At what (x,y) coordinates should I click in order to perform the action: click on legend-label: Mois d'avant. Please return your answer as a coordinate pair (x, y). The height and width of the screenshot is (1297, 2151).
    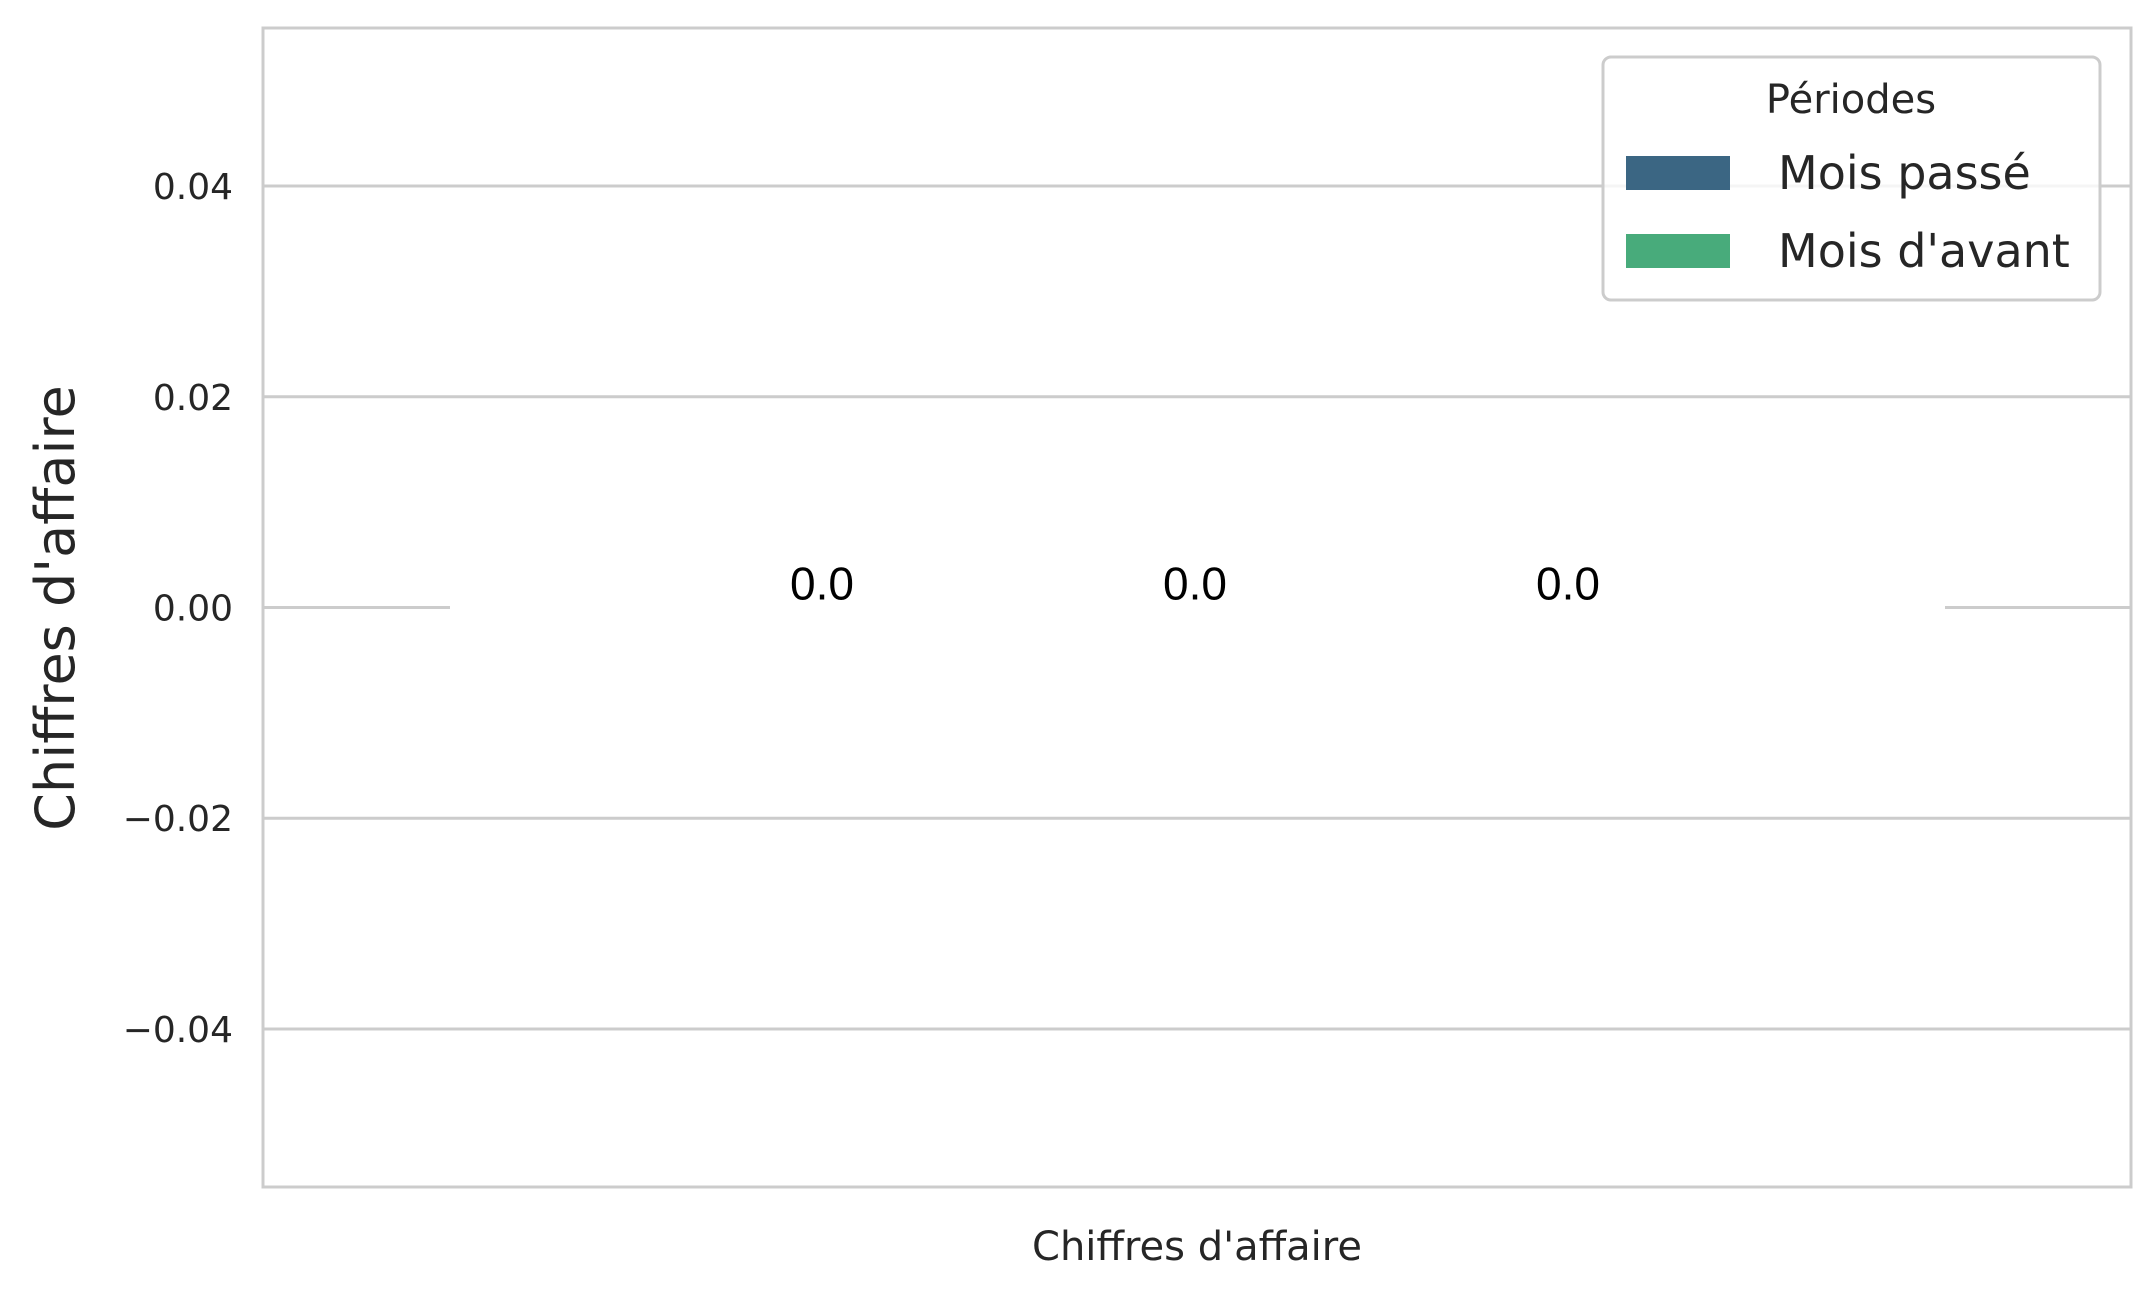
    Looking at the image, I should click on (1924, 251).